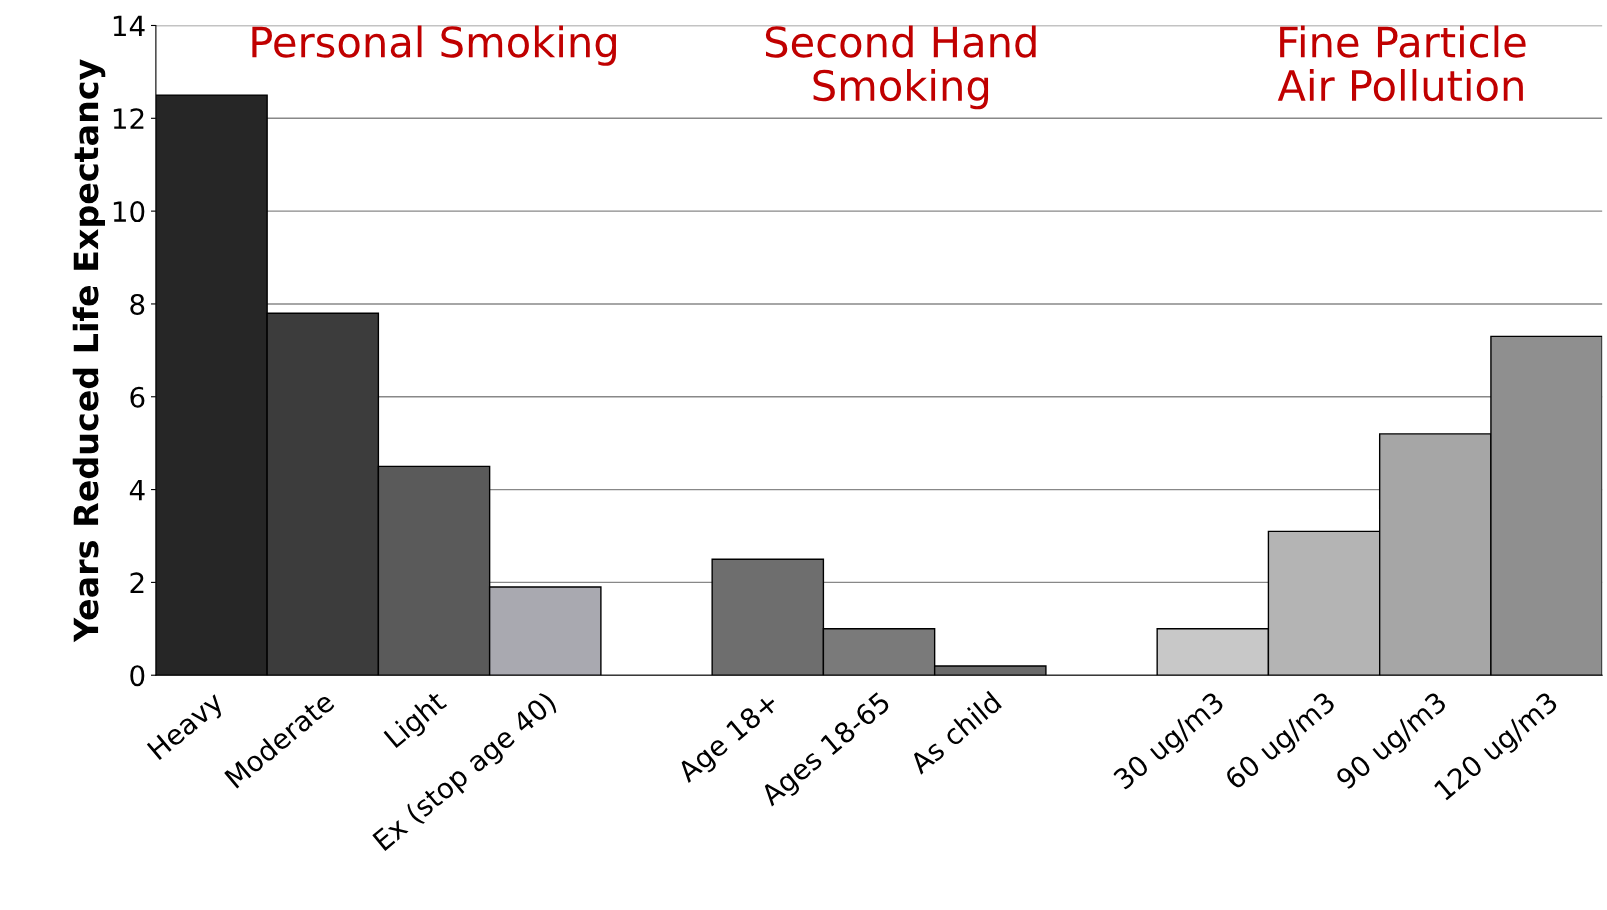  I want to click on y-tick-label: 2, so click(137, 582).